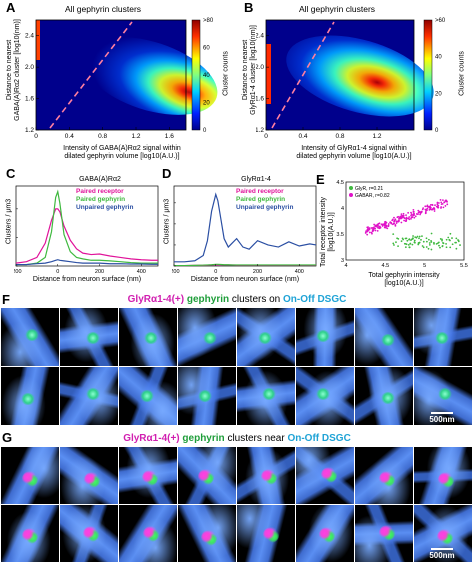 Image resolution: width=474 pixels, height=565 pixels. I want to click on legend-d-paired-gephyrin: Paired gephyrin, so click(261, 199).